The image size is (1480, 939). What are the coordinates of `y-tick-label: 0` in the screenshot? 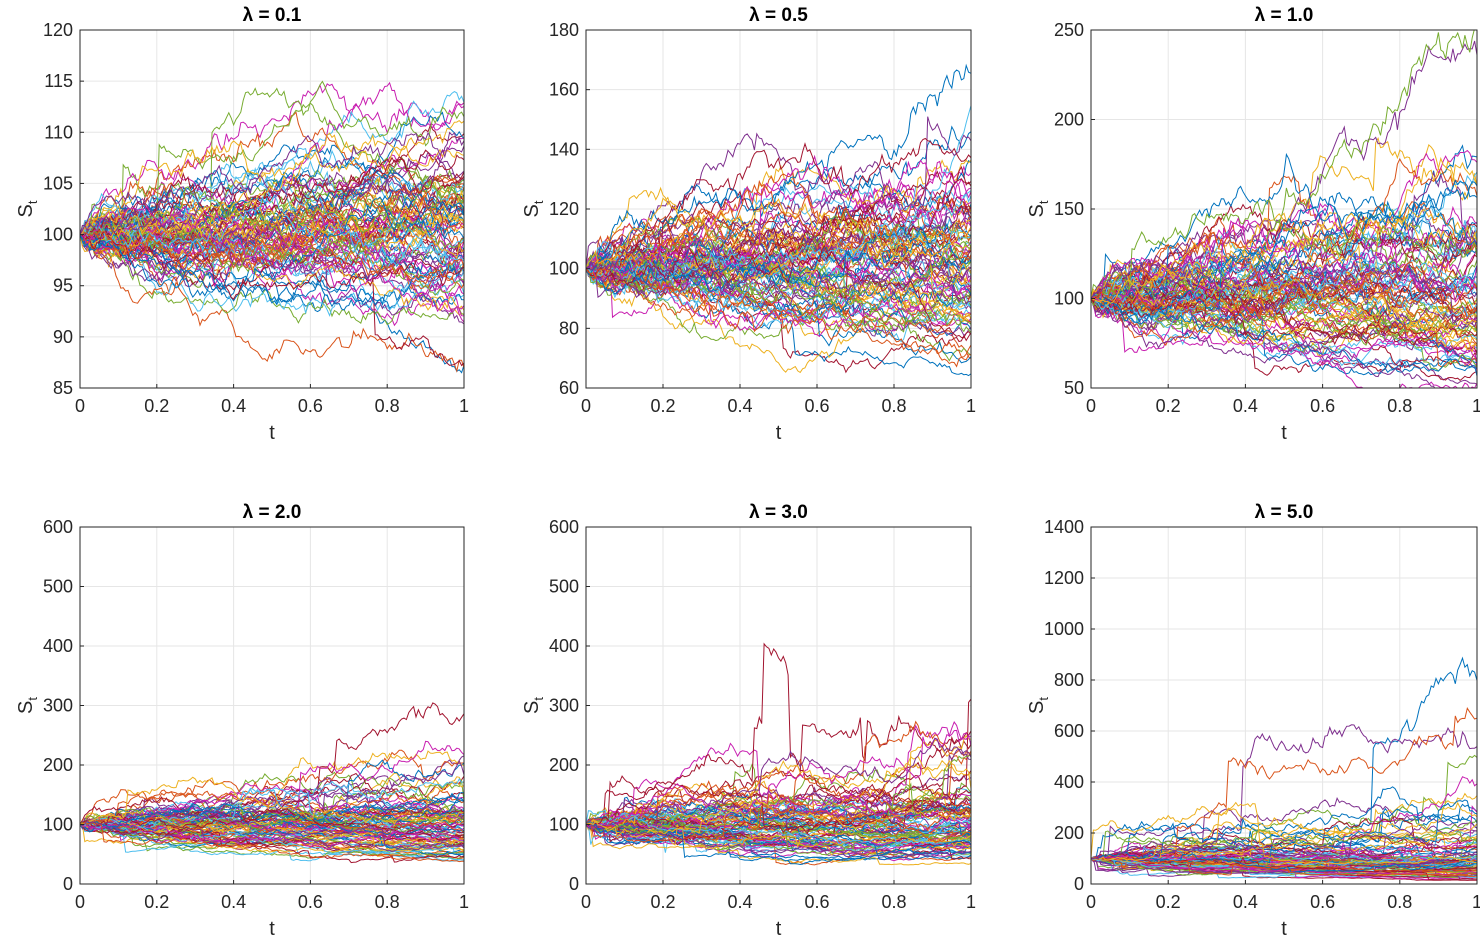 It's located at (1079, 884).